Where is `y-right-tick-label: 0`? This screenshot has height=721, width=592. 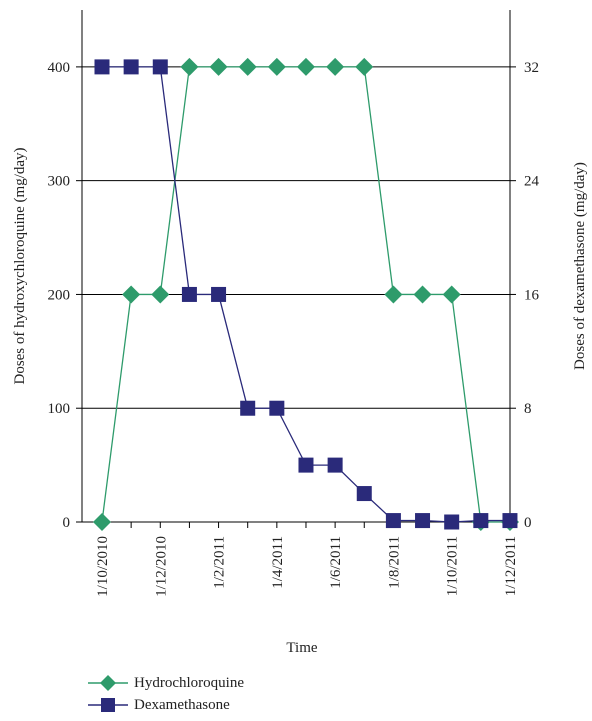 y-right-tick-label: 0 is located at coordinates (528, 523).